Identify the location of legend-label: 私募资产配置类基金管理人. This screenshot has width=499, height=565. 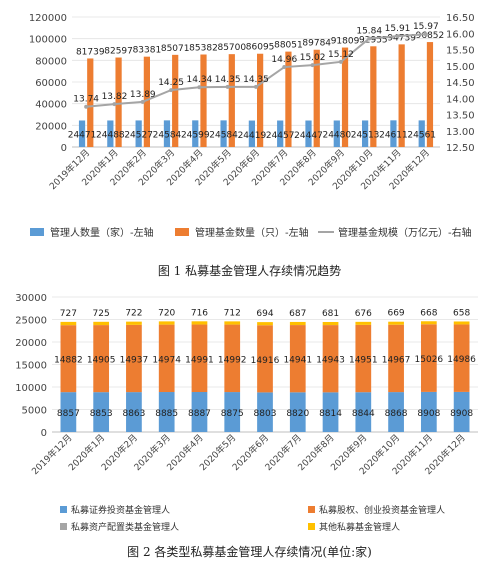
(125, 527).